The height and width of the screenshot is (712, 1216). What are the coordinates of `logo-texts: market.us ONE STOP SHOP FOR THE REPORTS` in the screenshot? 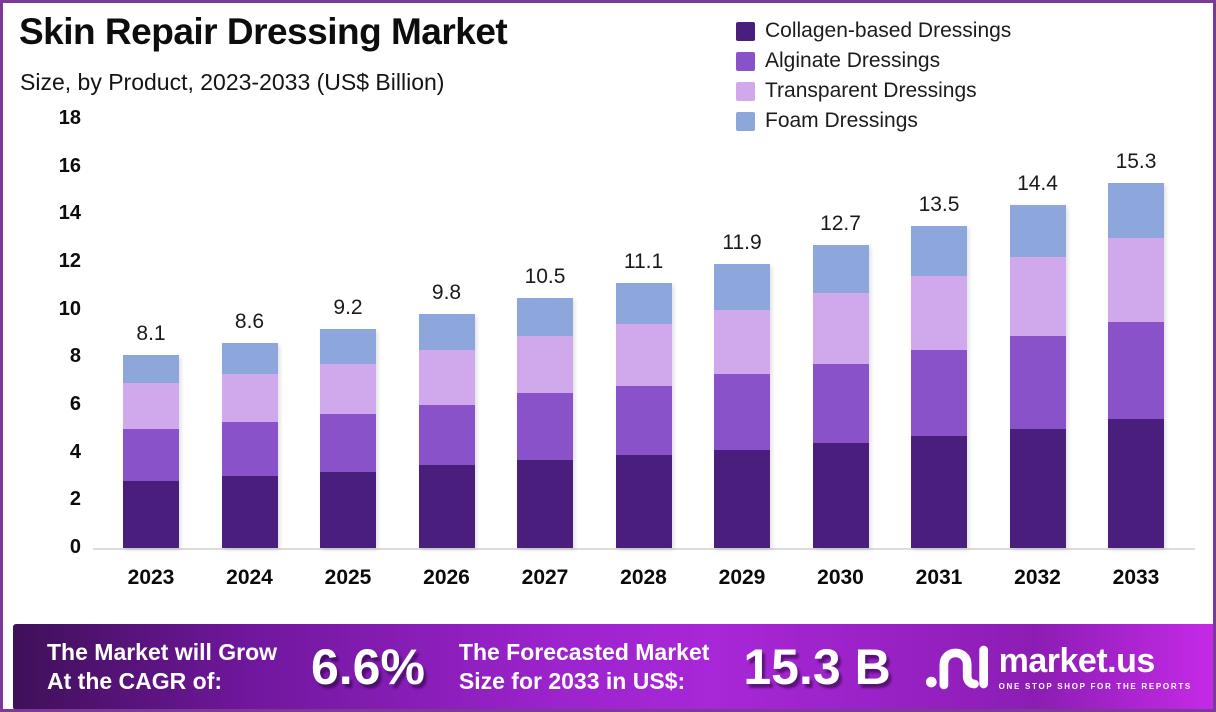 It's located at (1095, 667).